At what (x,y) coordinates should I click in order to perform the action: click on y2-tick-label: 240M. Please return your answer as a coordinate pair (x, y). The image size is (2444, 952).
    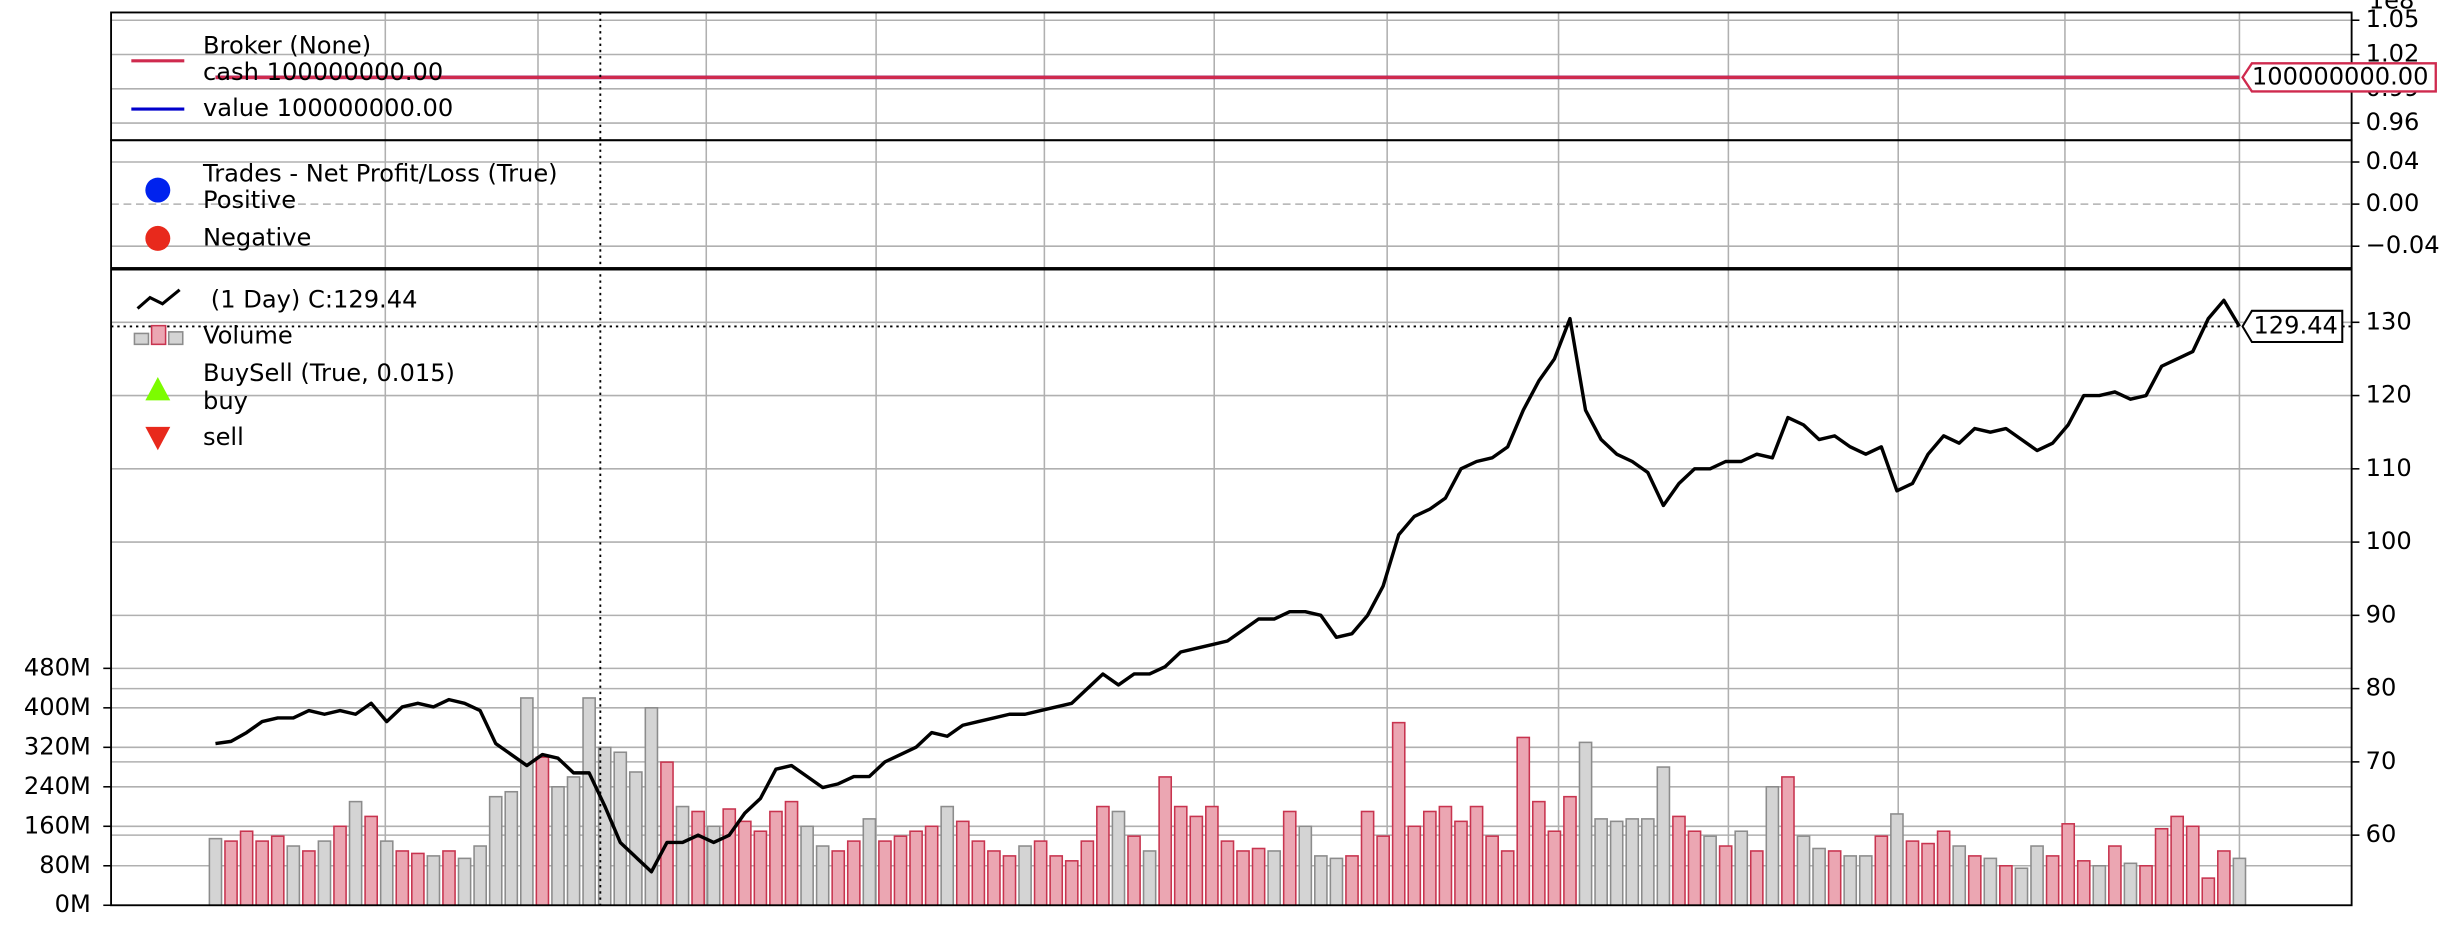
    Looking at the image, I should click on (57, 786).